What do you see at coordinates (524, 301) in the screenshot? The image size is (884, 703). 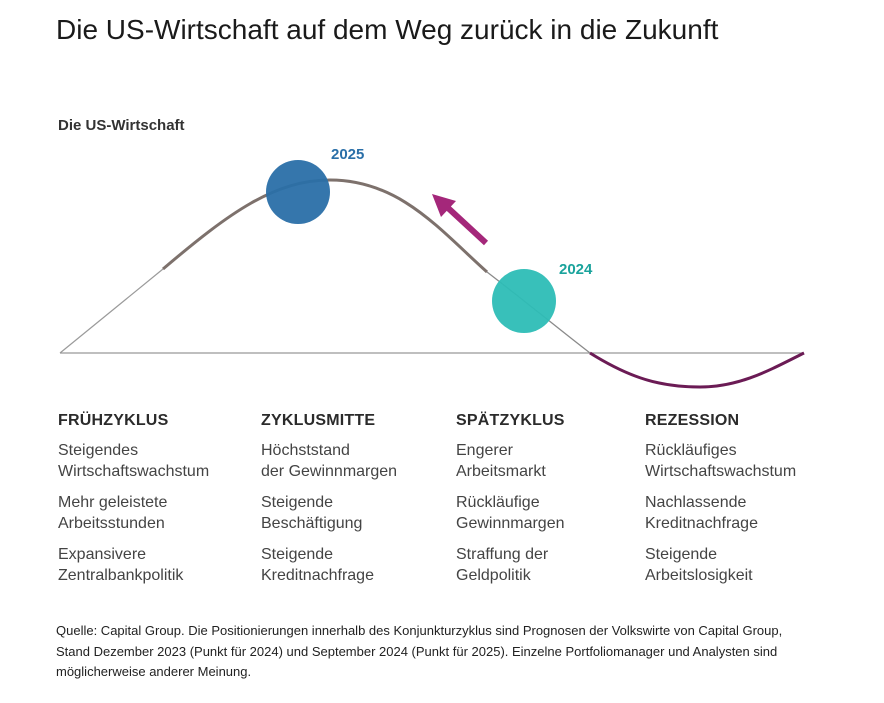 I see `point-2024` at bounding box center [524, 301].